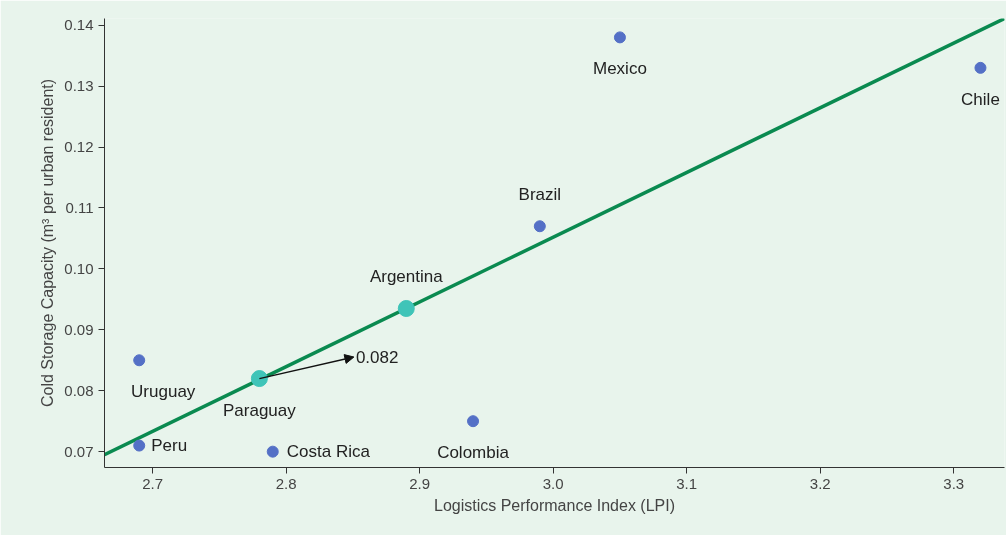 The height and width of the screenshot is (535, 1006). I want to click on x-tick-label: 3.2, so click(820, 483).